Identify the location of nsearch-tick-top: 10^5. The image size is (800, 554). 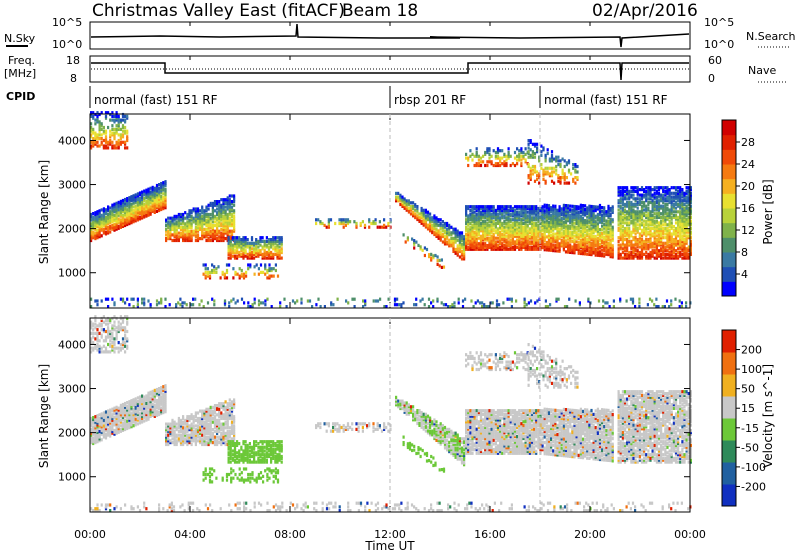
(719, 22).